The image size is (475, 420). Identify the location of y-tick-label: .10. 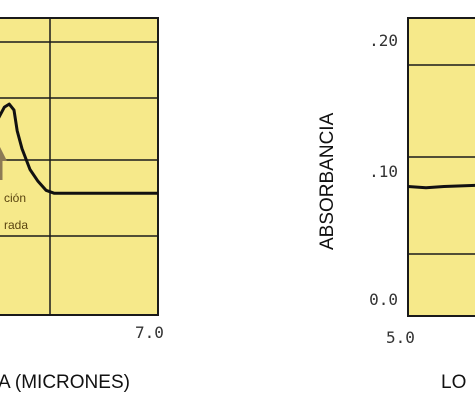
(383, 171).